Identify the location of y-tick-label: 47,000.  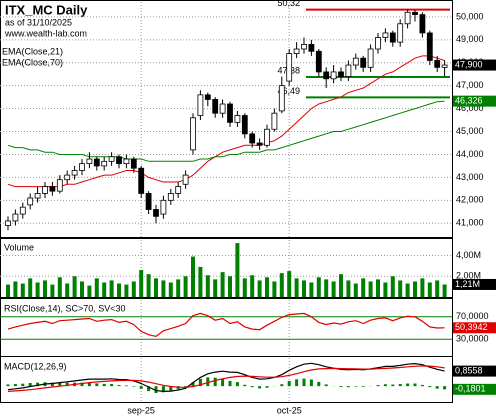
(470, 85).